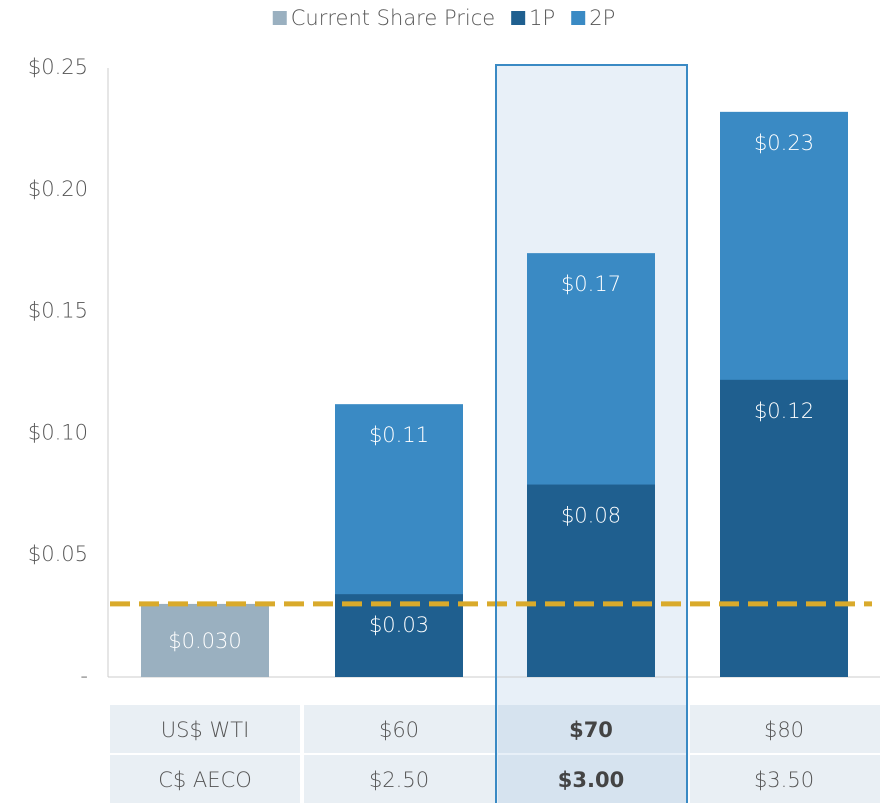  I want to click on y-tick-label: $0.15, so click(58, 311).